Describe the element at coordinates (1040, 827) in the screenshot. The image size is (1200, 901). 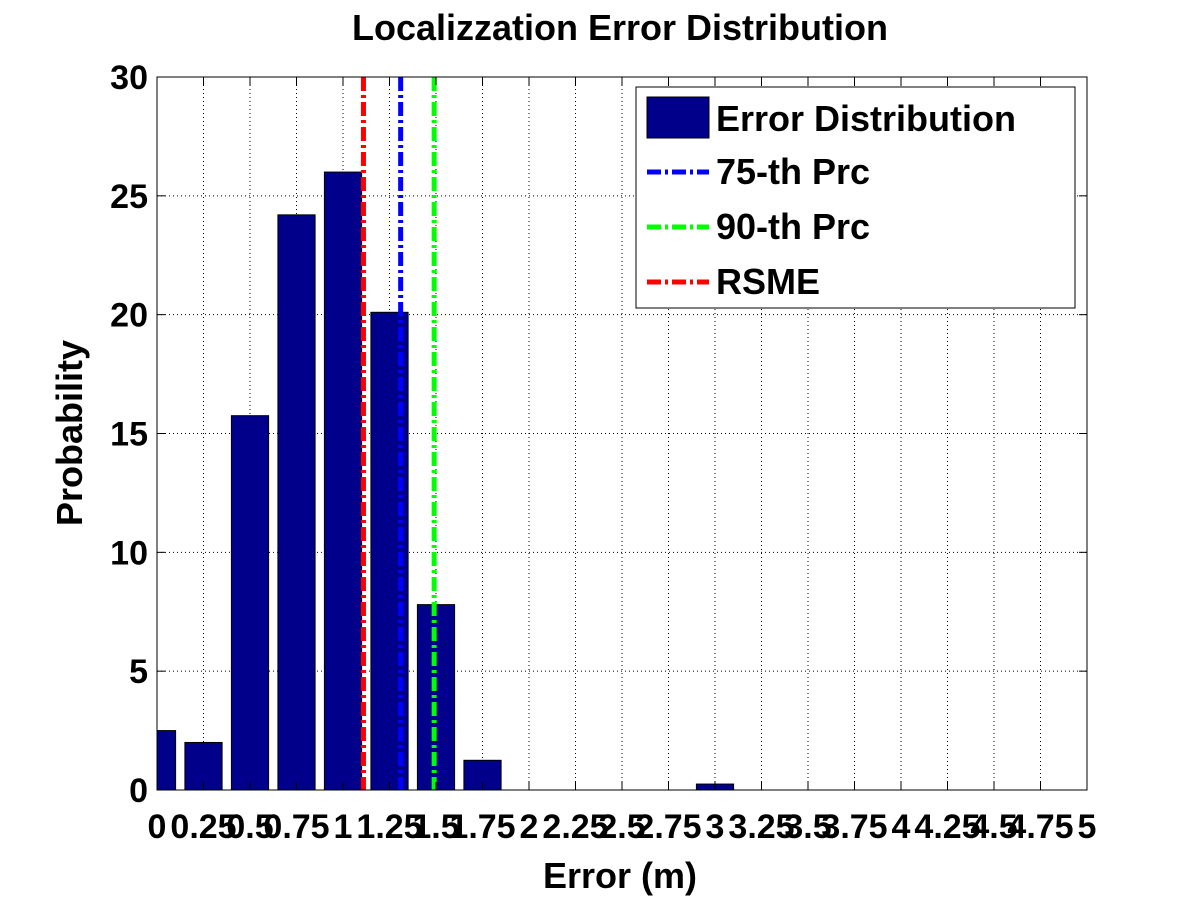
I see `x-tick-label: 4.75` at that location.